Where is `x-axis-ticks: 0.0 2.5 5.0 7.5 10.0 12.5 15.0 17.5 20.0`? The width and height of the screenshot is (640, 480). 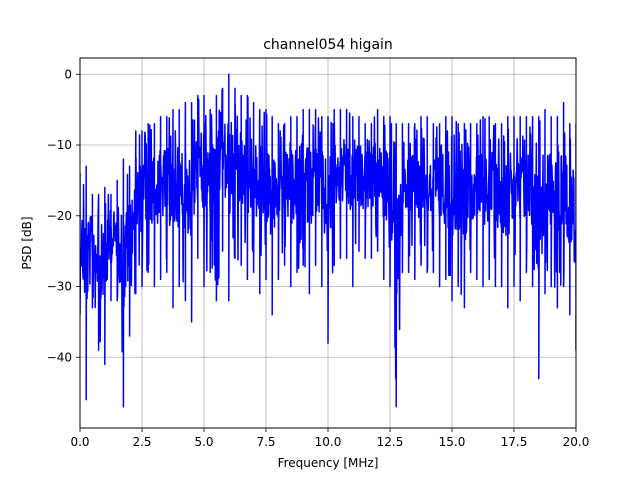 x-axis-ticks: 0.0 2.5 5.0 7.5 10.0 12.5 15.0 17.5 20.0 is located at coordinates (329, 438).